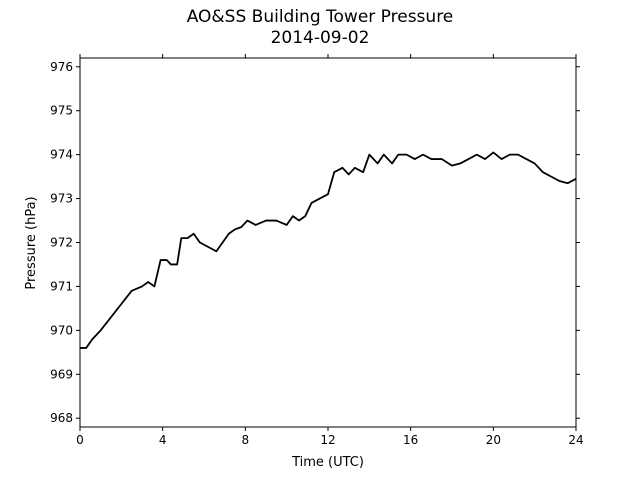 Image resolution: width=640 pixels, height=480 pixels. Describe the element at coordinates (61, 155) in the screenshot. I see `y-tick-label: 974` at that location.